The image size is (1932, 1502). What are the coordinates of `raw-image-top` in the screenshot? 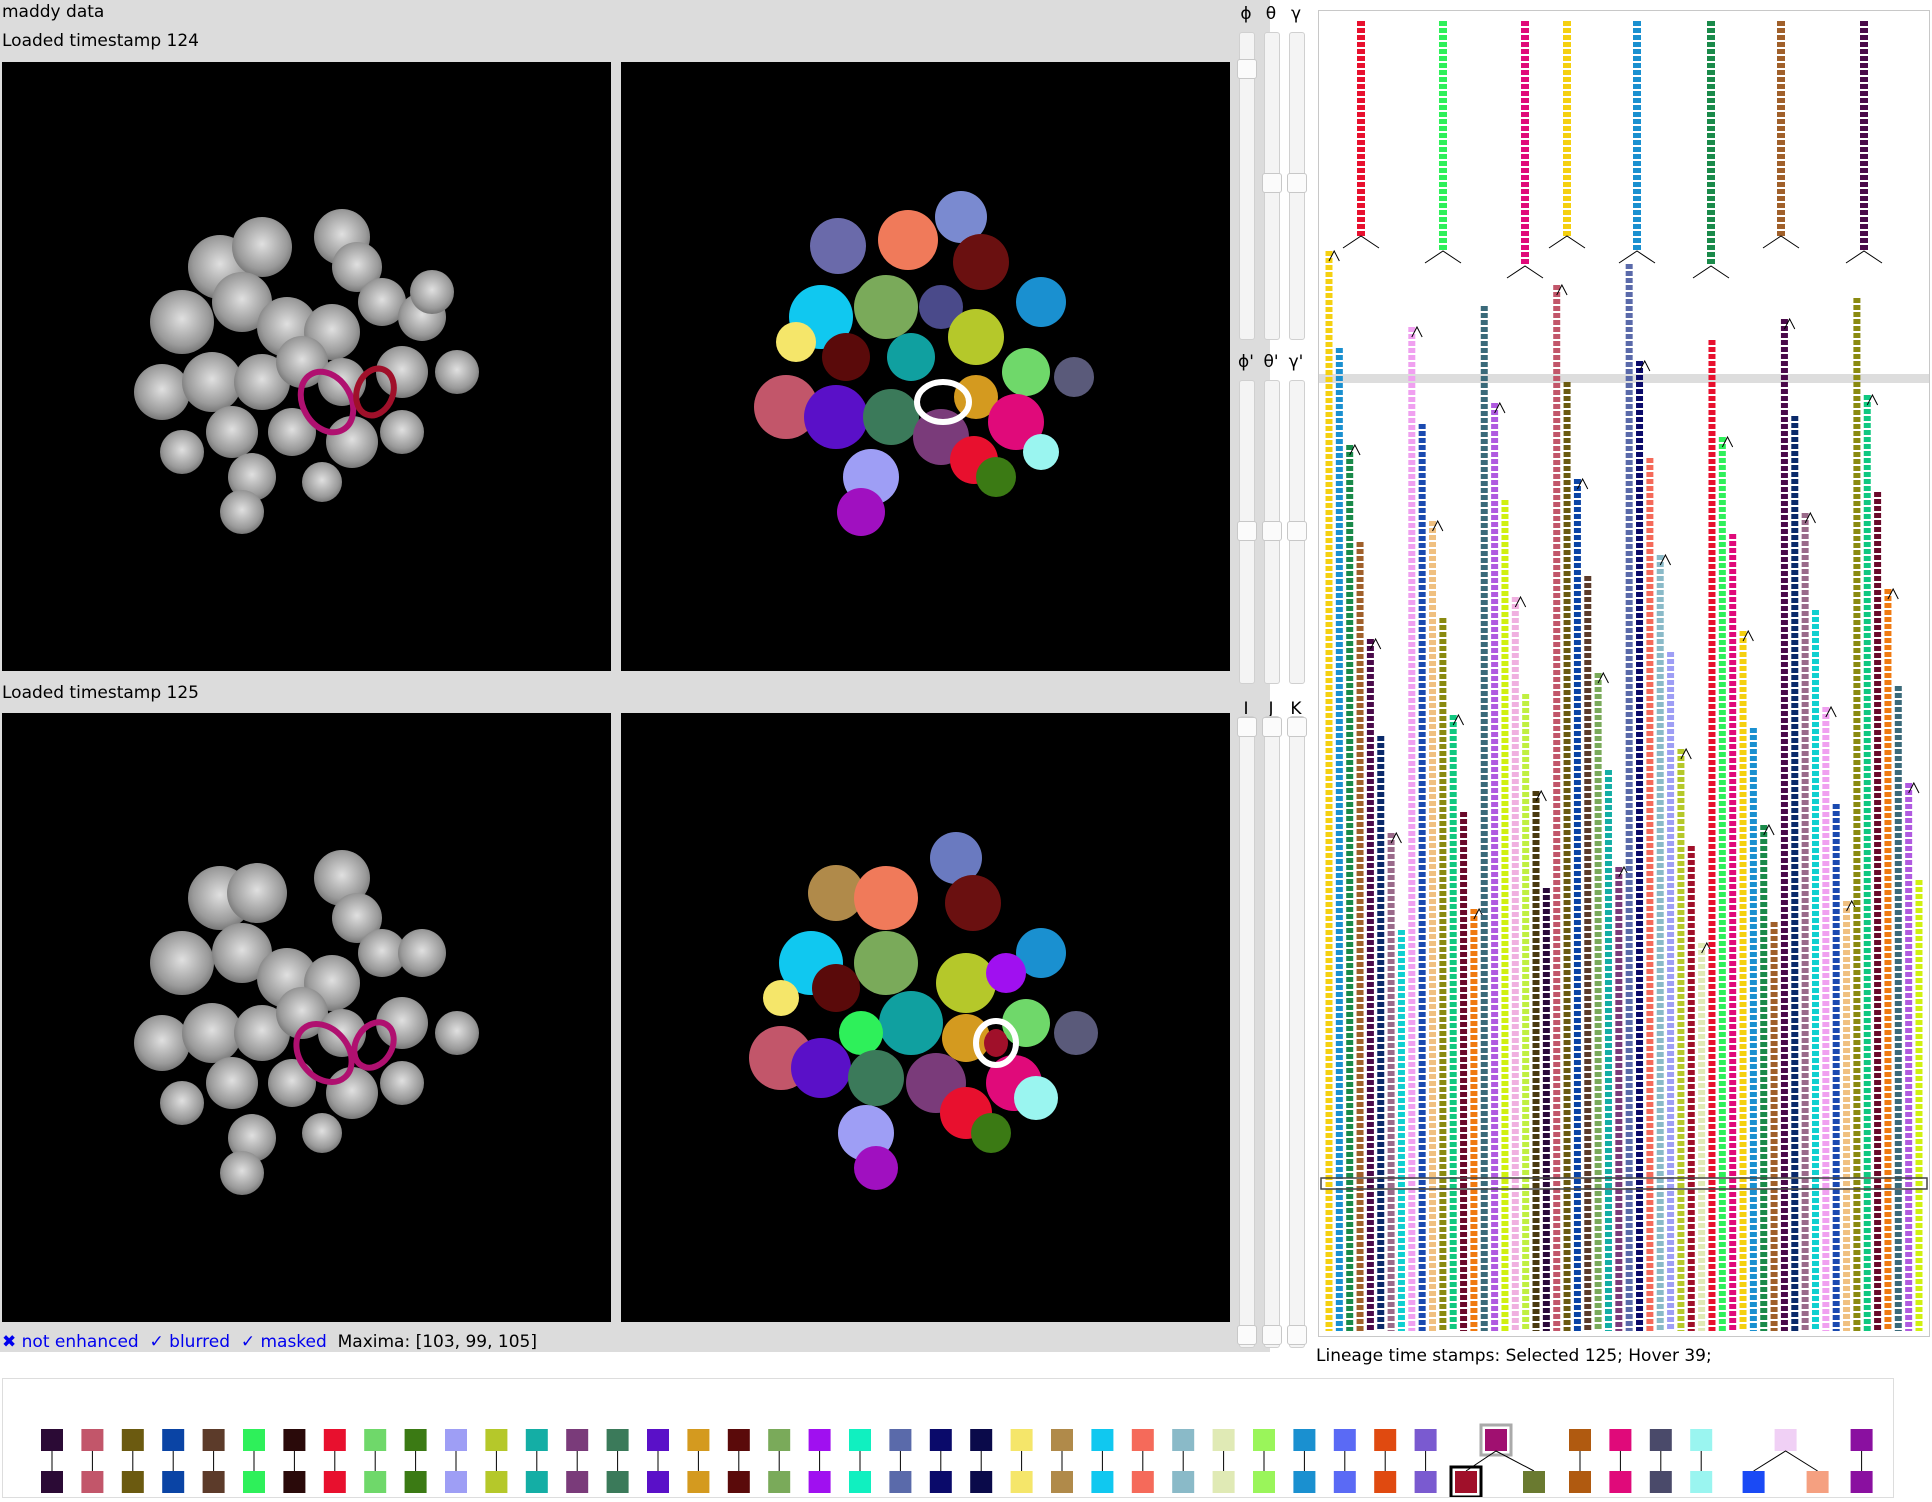 It's located at (306, 366).